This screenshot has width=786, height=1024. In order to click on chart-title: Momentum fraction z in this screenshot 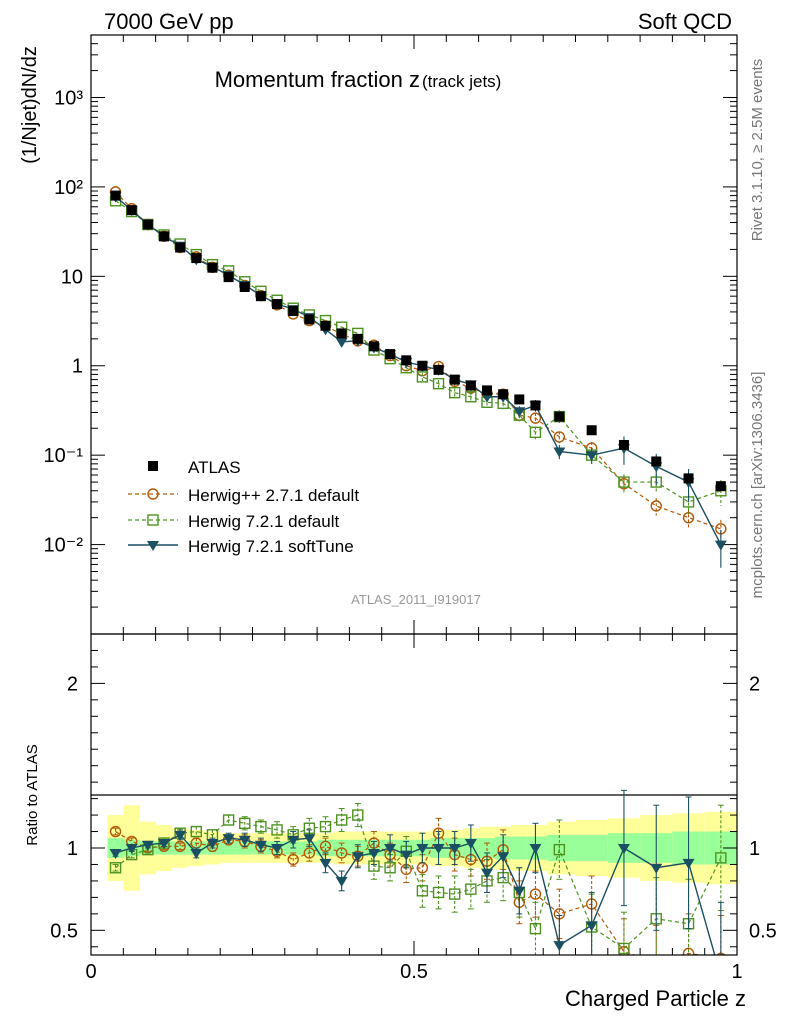, I will do `click(317, 79)`.